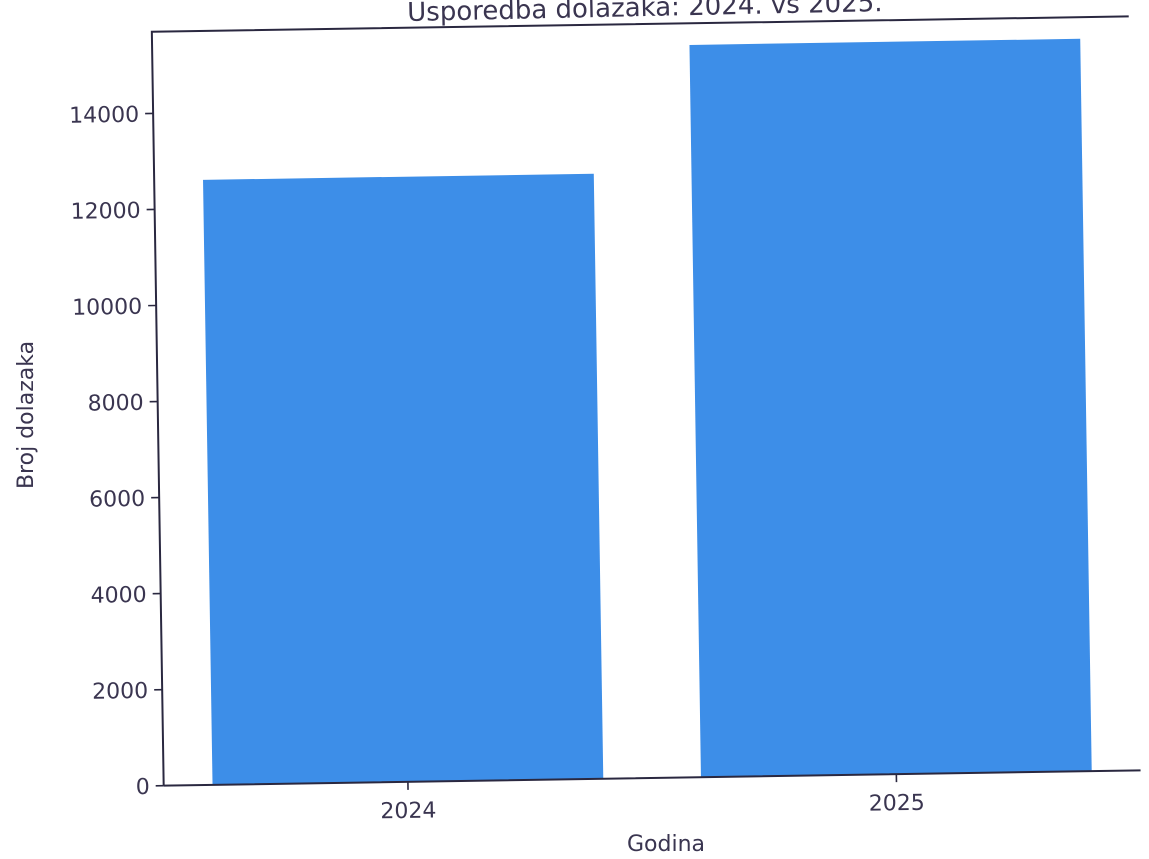  I want to click on y-ticks: 0 2000 4000 6000 8000 10000 12000 14000, so click(116, 451).